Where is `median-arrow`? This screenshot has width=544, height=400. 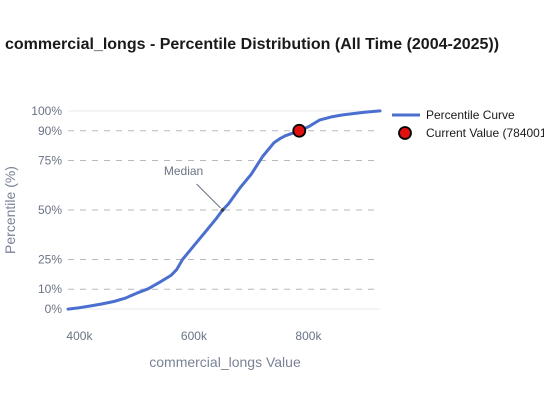 median-arrow is located at coordinates (208, 196).